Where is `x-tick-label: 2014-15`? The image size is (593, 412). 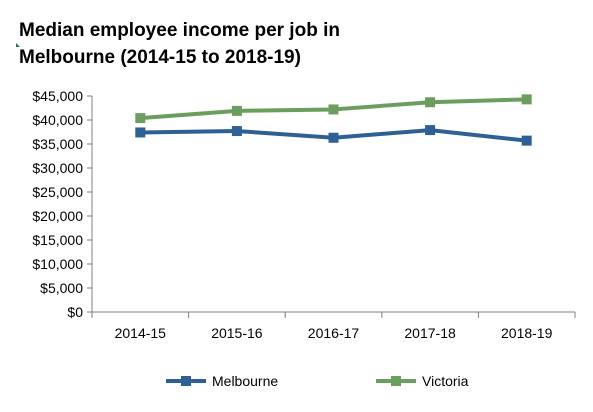 x-tick-label: 2014-15 is located at coordinates (141, 333).